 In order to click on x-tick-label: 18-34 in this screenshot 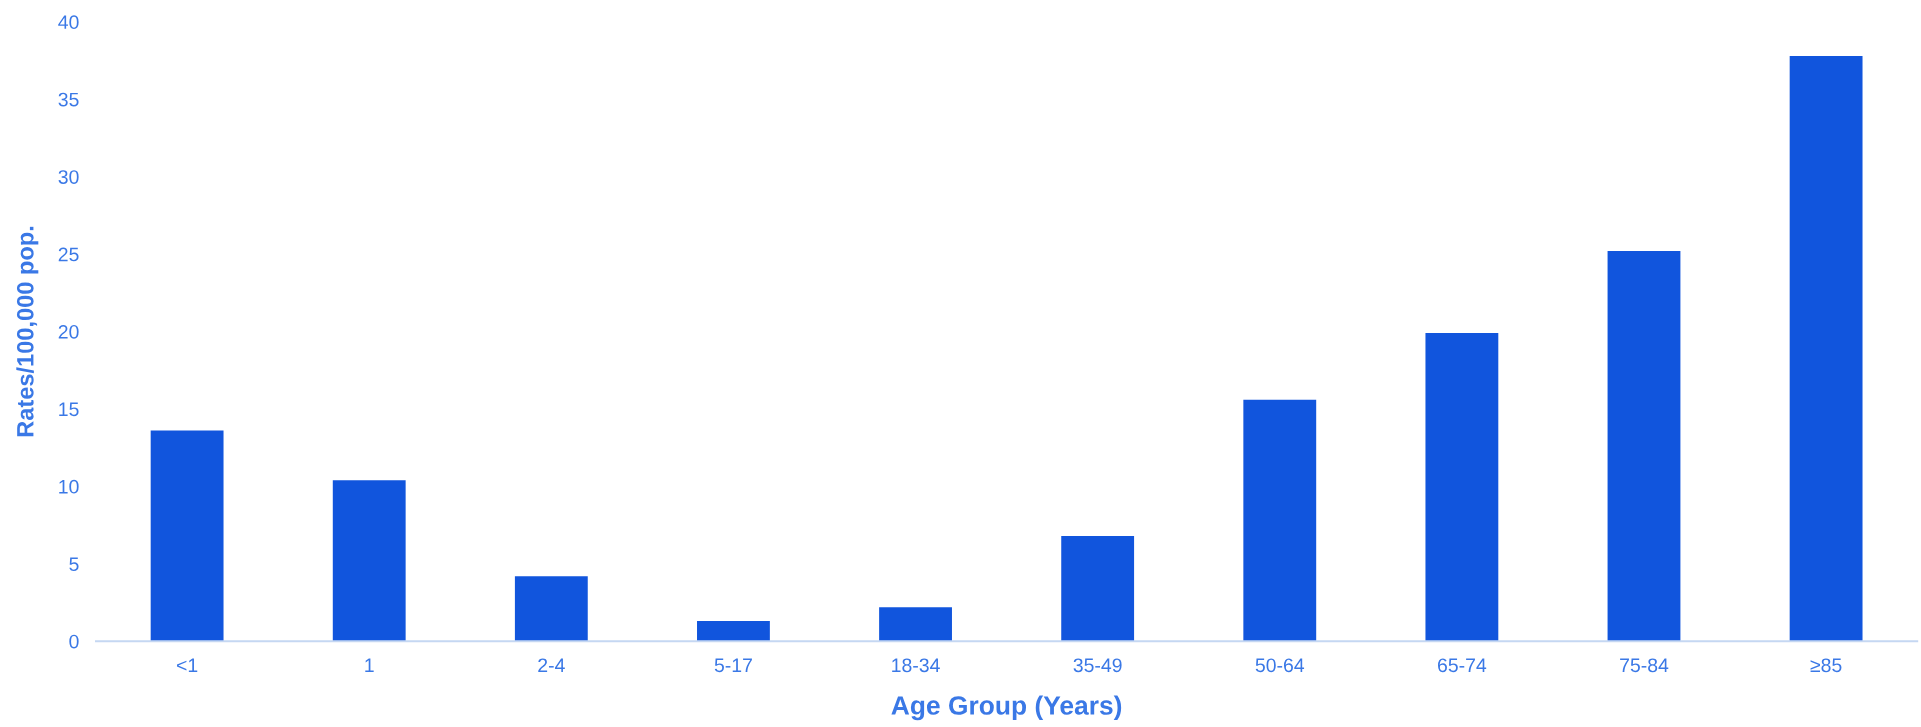, I will do `click(916, 665)`.